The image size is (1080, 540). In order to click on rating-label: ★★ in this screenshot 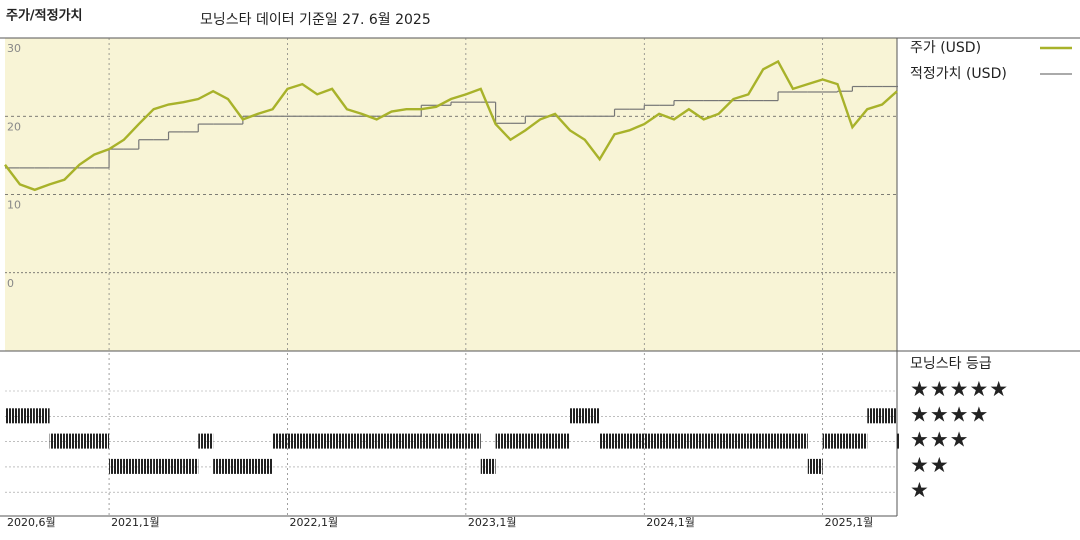, I will do `click(930, 465)`.